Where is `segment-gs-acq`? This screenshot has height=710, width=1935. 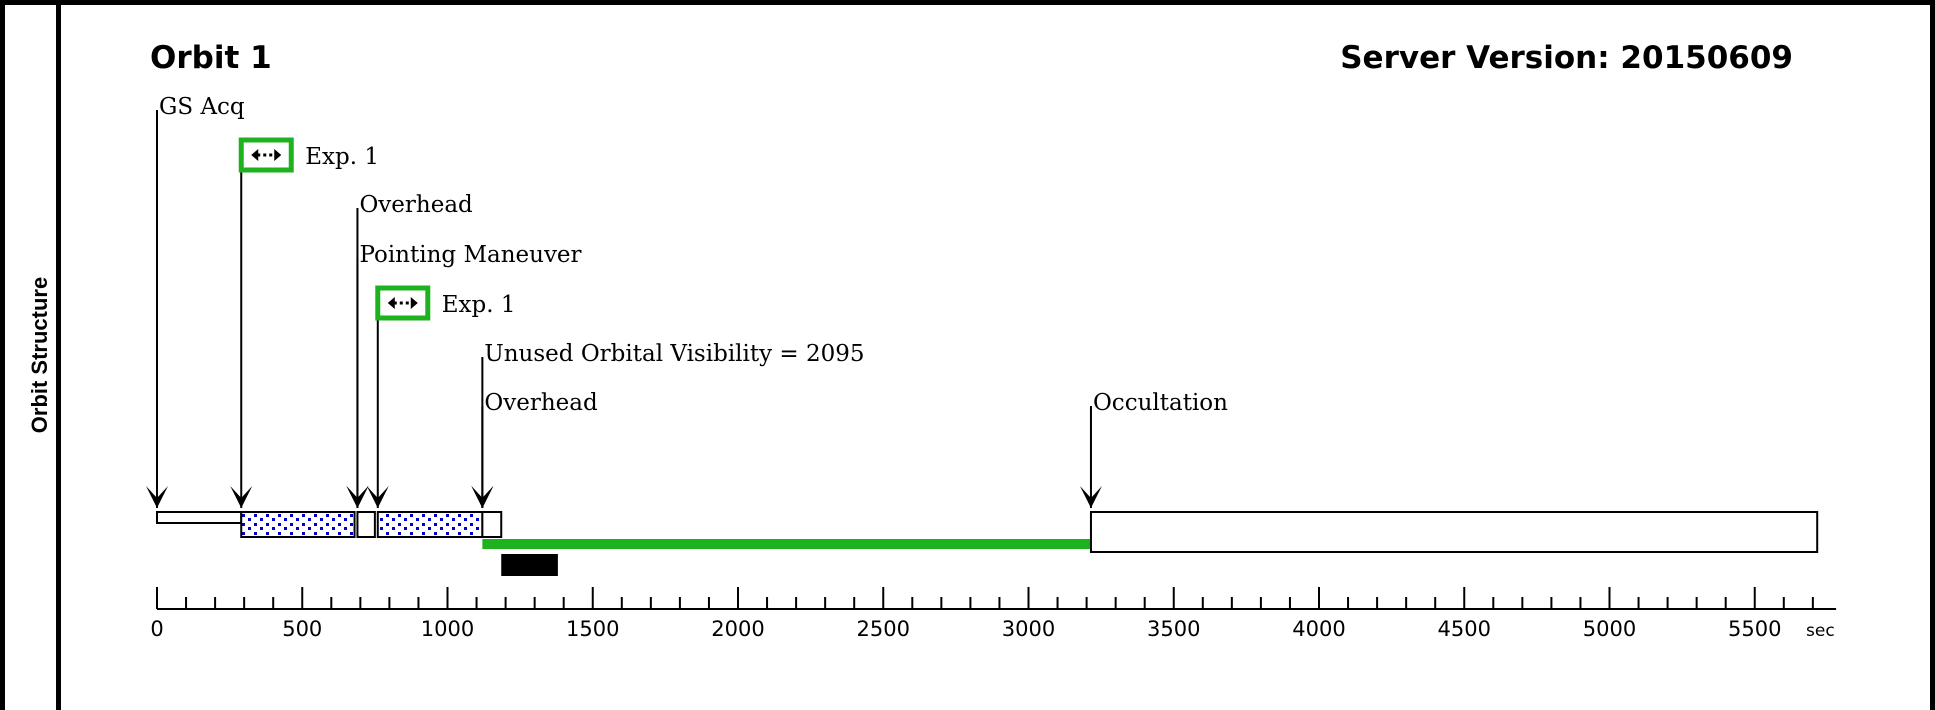 segment-gs-acq is located at coordinates (199, 517).